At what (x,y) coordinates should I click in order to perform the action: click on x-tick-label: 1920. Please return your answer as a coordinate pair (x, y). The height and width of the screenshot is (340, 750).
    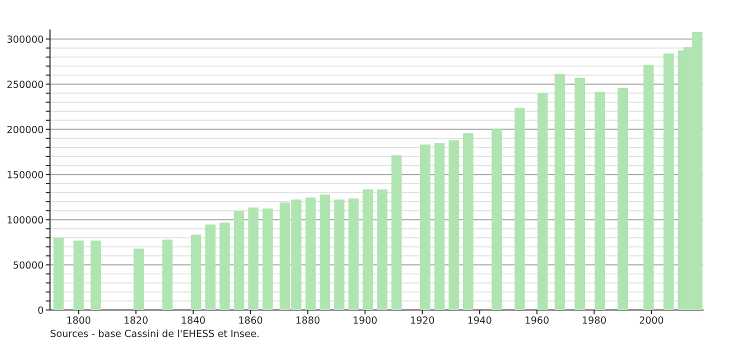
    Looking at the image, I should click on (422, 320).